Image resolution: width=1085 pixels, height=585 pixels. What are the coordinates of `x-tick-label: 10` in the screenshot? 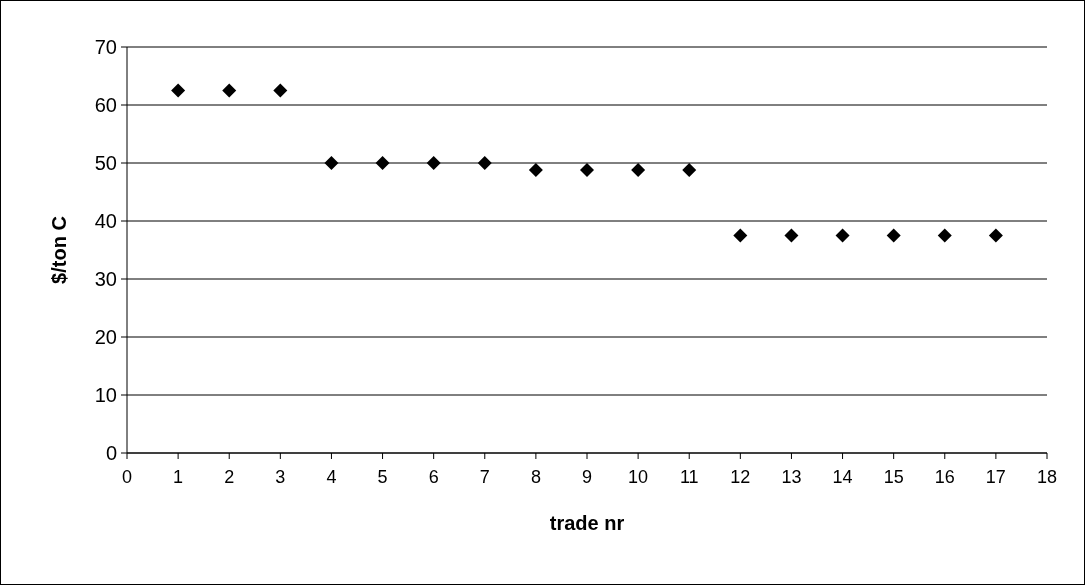 It's located at (638, 477).